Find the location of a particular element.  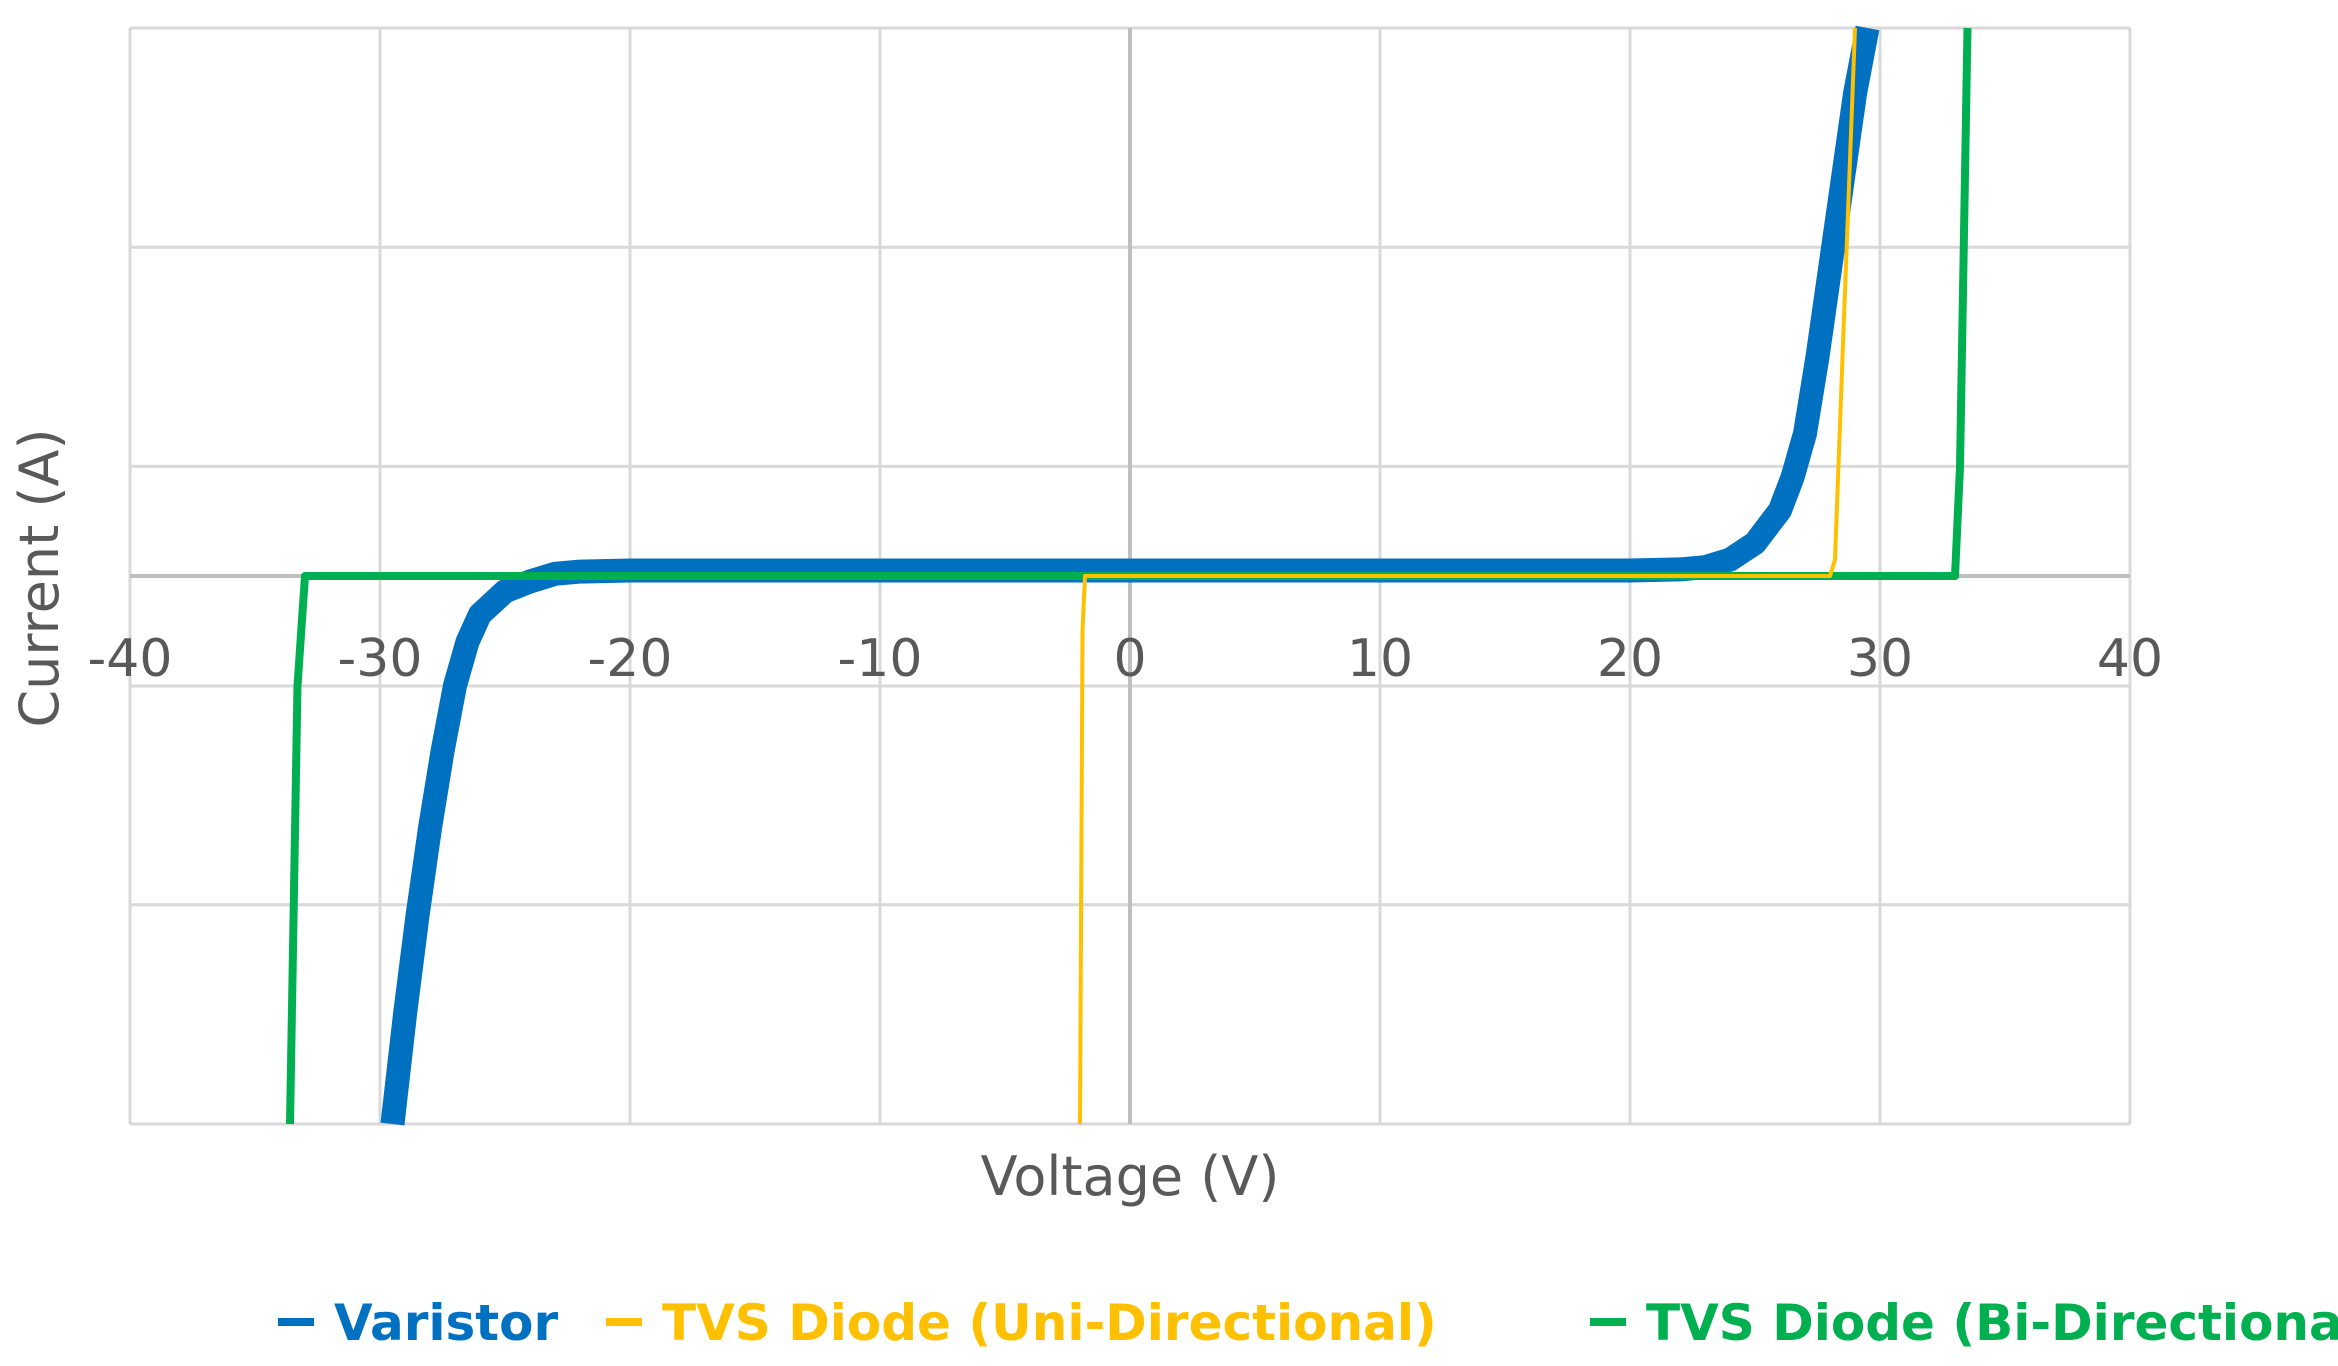

x-axis-label: Voltage (V) is located at coordinates (1130, 1176).